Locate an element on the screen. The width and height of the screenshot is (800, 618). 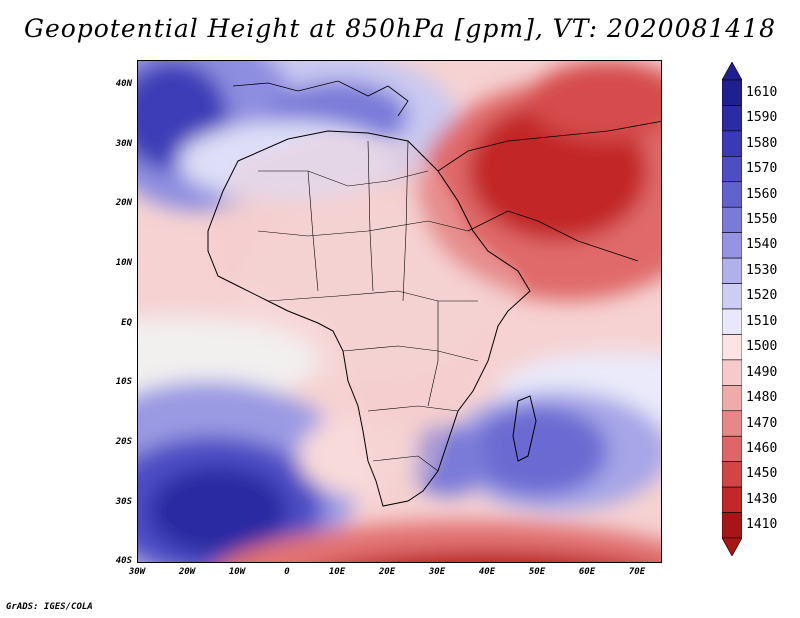
lon-label-30w: 30W is located at coordinates (137, 572).